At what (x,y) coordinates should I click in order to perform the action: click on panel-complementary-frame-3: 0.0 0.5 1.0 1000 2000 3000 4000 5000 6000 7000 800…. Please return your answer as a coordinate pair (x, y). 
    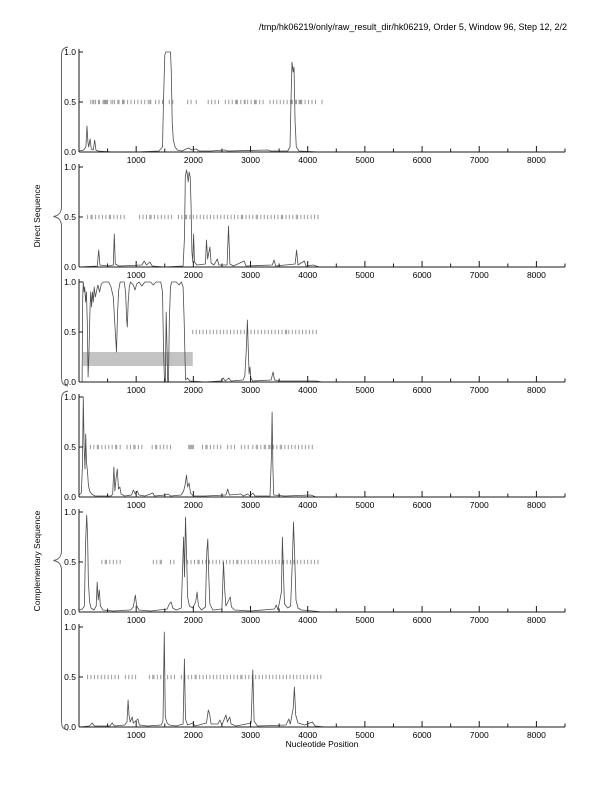
    Looking at the image, I should click on (315, 681).